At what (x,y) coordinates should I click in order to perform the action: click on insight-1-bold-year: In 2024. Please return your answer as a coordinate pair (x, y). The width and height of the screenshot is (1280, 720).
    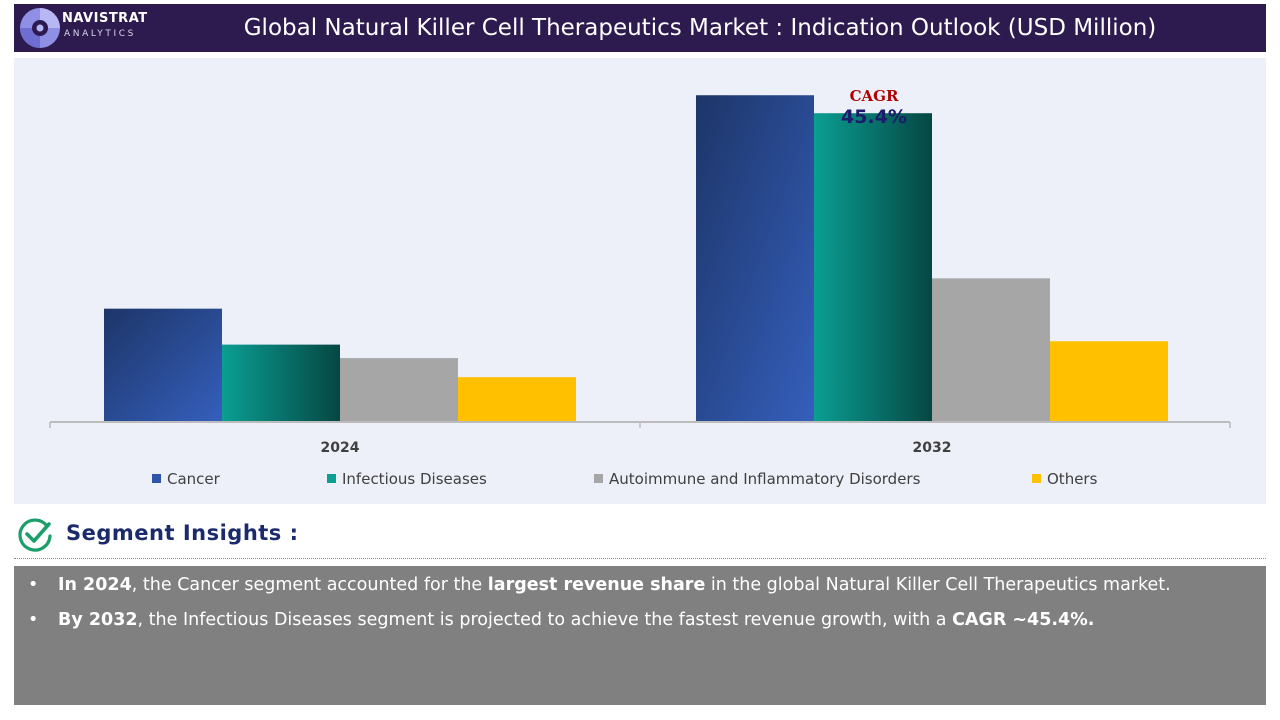
    Looking at the image, I should click on (95, 585).